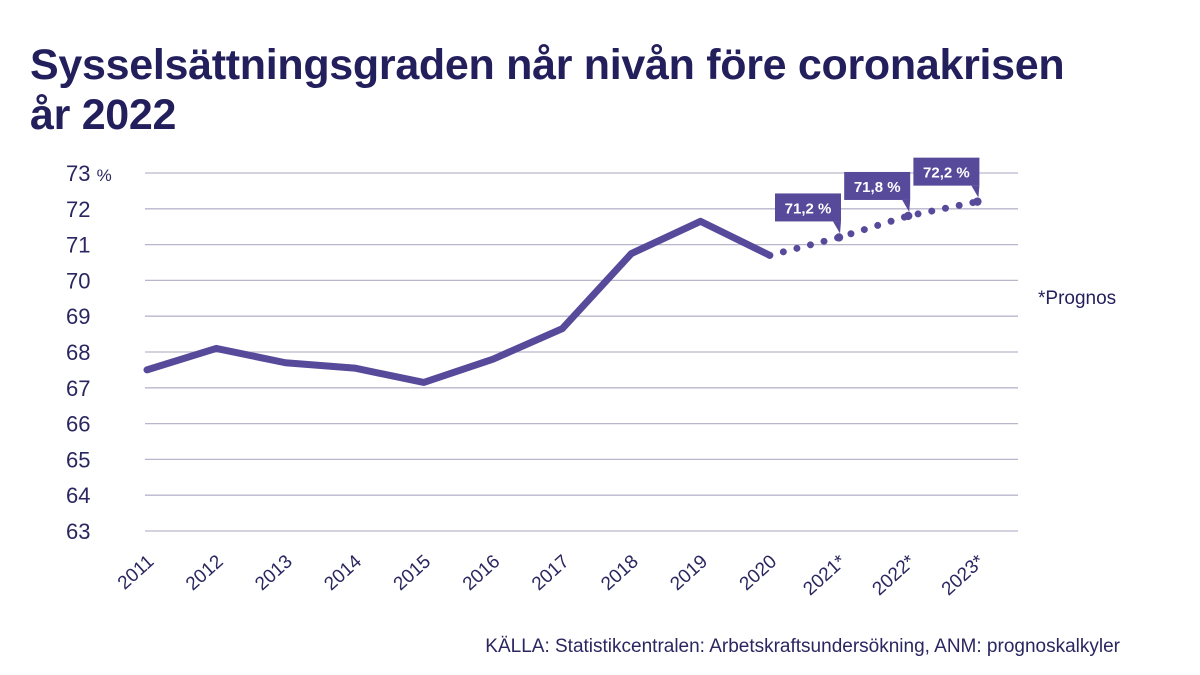 The image size is (1200, 675). What do you see at coordinates (78, 424) in the screenshot?
I see `y-tick-label-66: 66` at bounding box center [78, 424].